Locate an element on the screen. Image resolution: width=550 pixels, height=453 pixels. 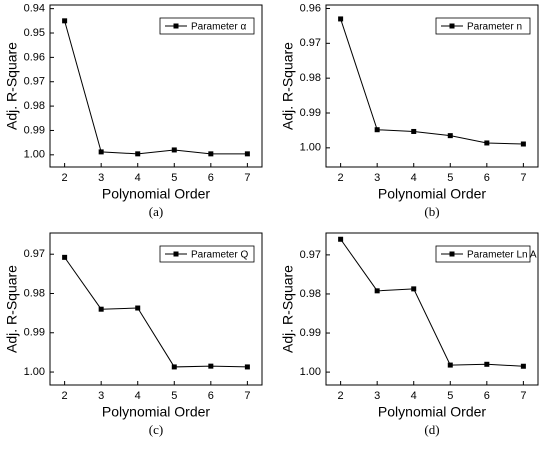
caption: (b) is located at coordinates (431, 211).